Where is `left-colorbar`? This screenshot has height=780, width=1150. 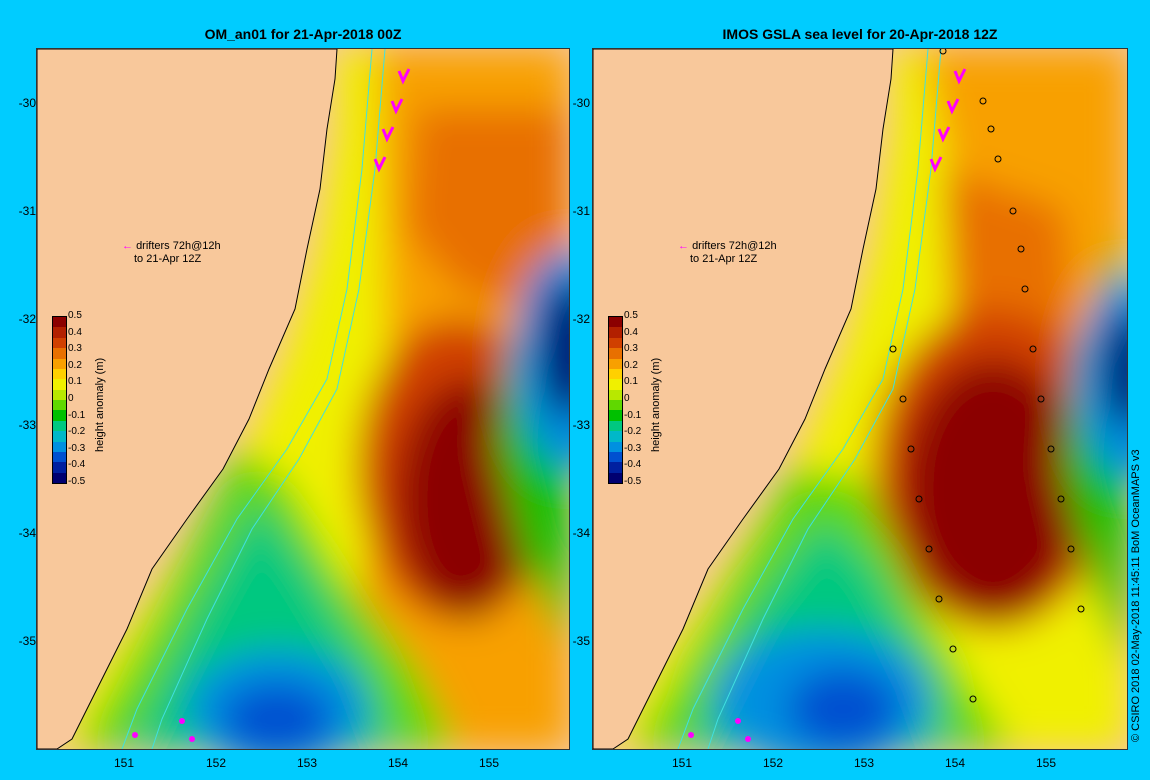
left-colorbar is located at coordinates (59, 400).